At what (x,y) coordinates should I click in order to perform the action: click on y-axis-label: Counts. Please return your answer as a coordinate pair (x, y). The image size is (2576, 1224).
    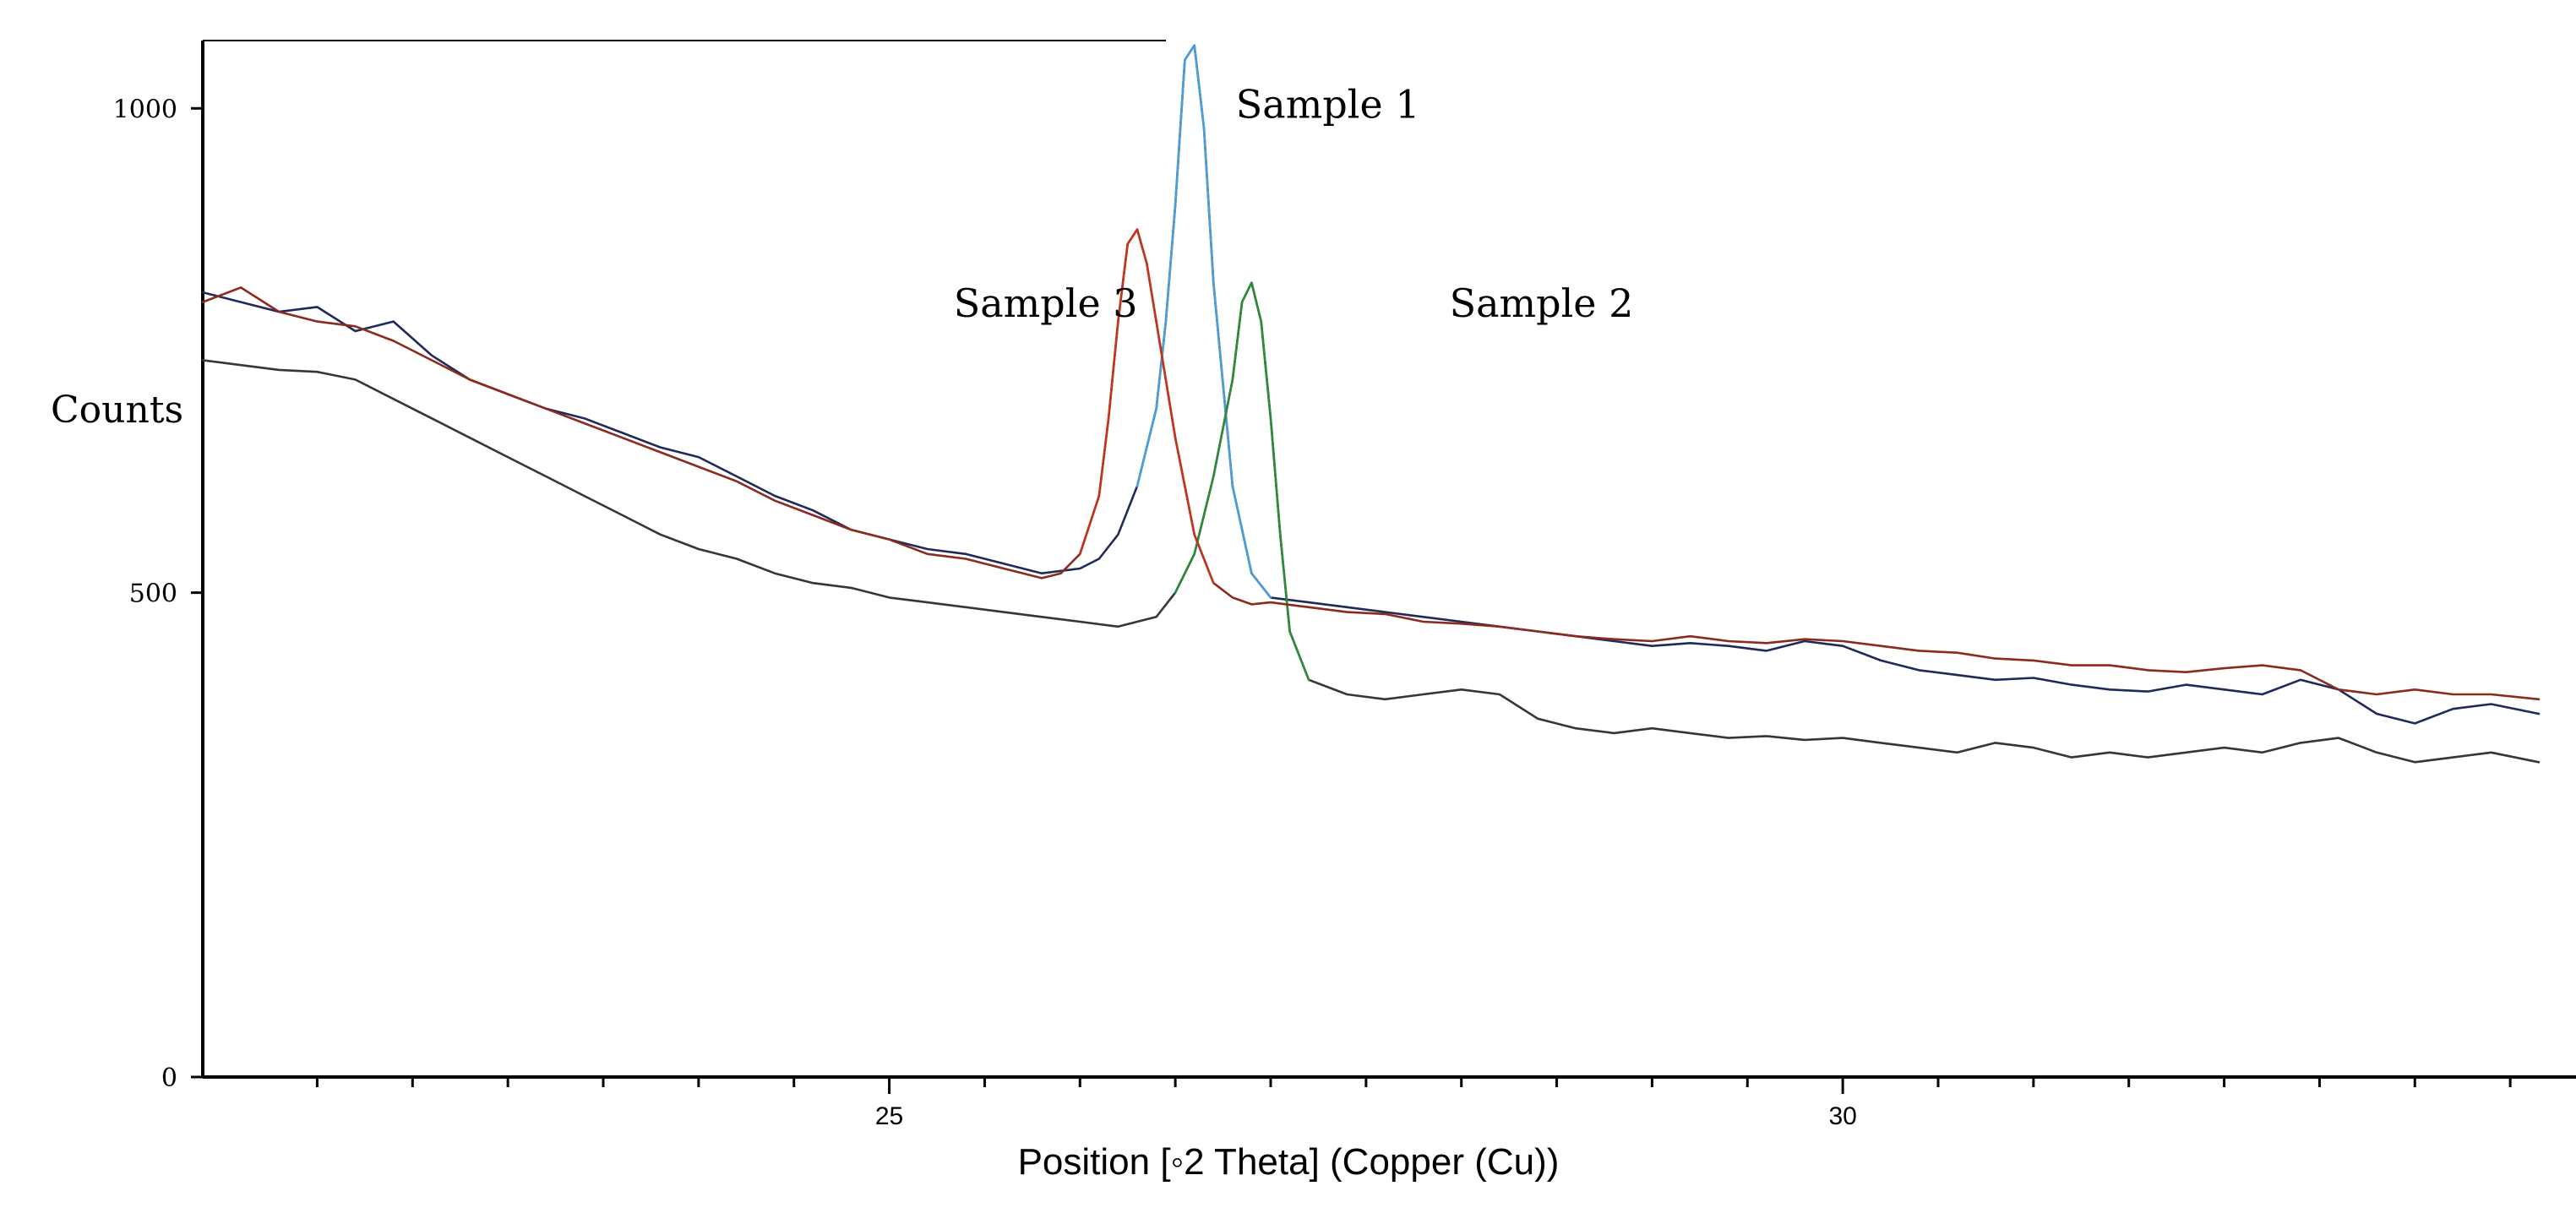
    Looking at the image, I should click on (117, 410).